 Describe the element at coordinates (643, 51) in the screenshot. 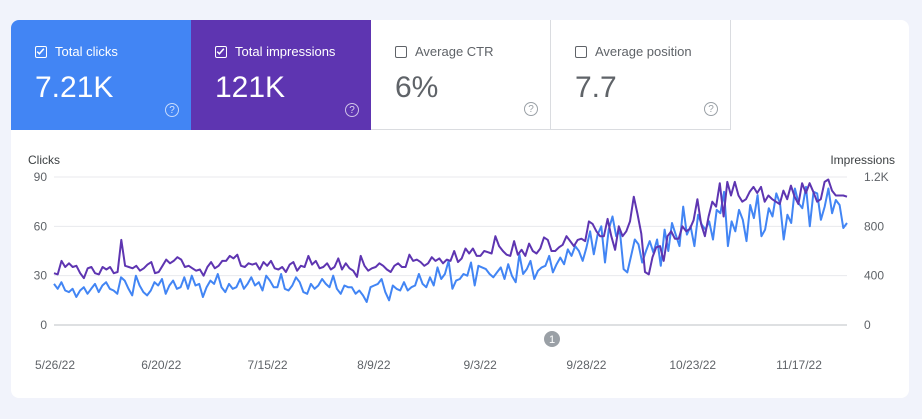

I see `metric-label: Average position` at that location.